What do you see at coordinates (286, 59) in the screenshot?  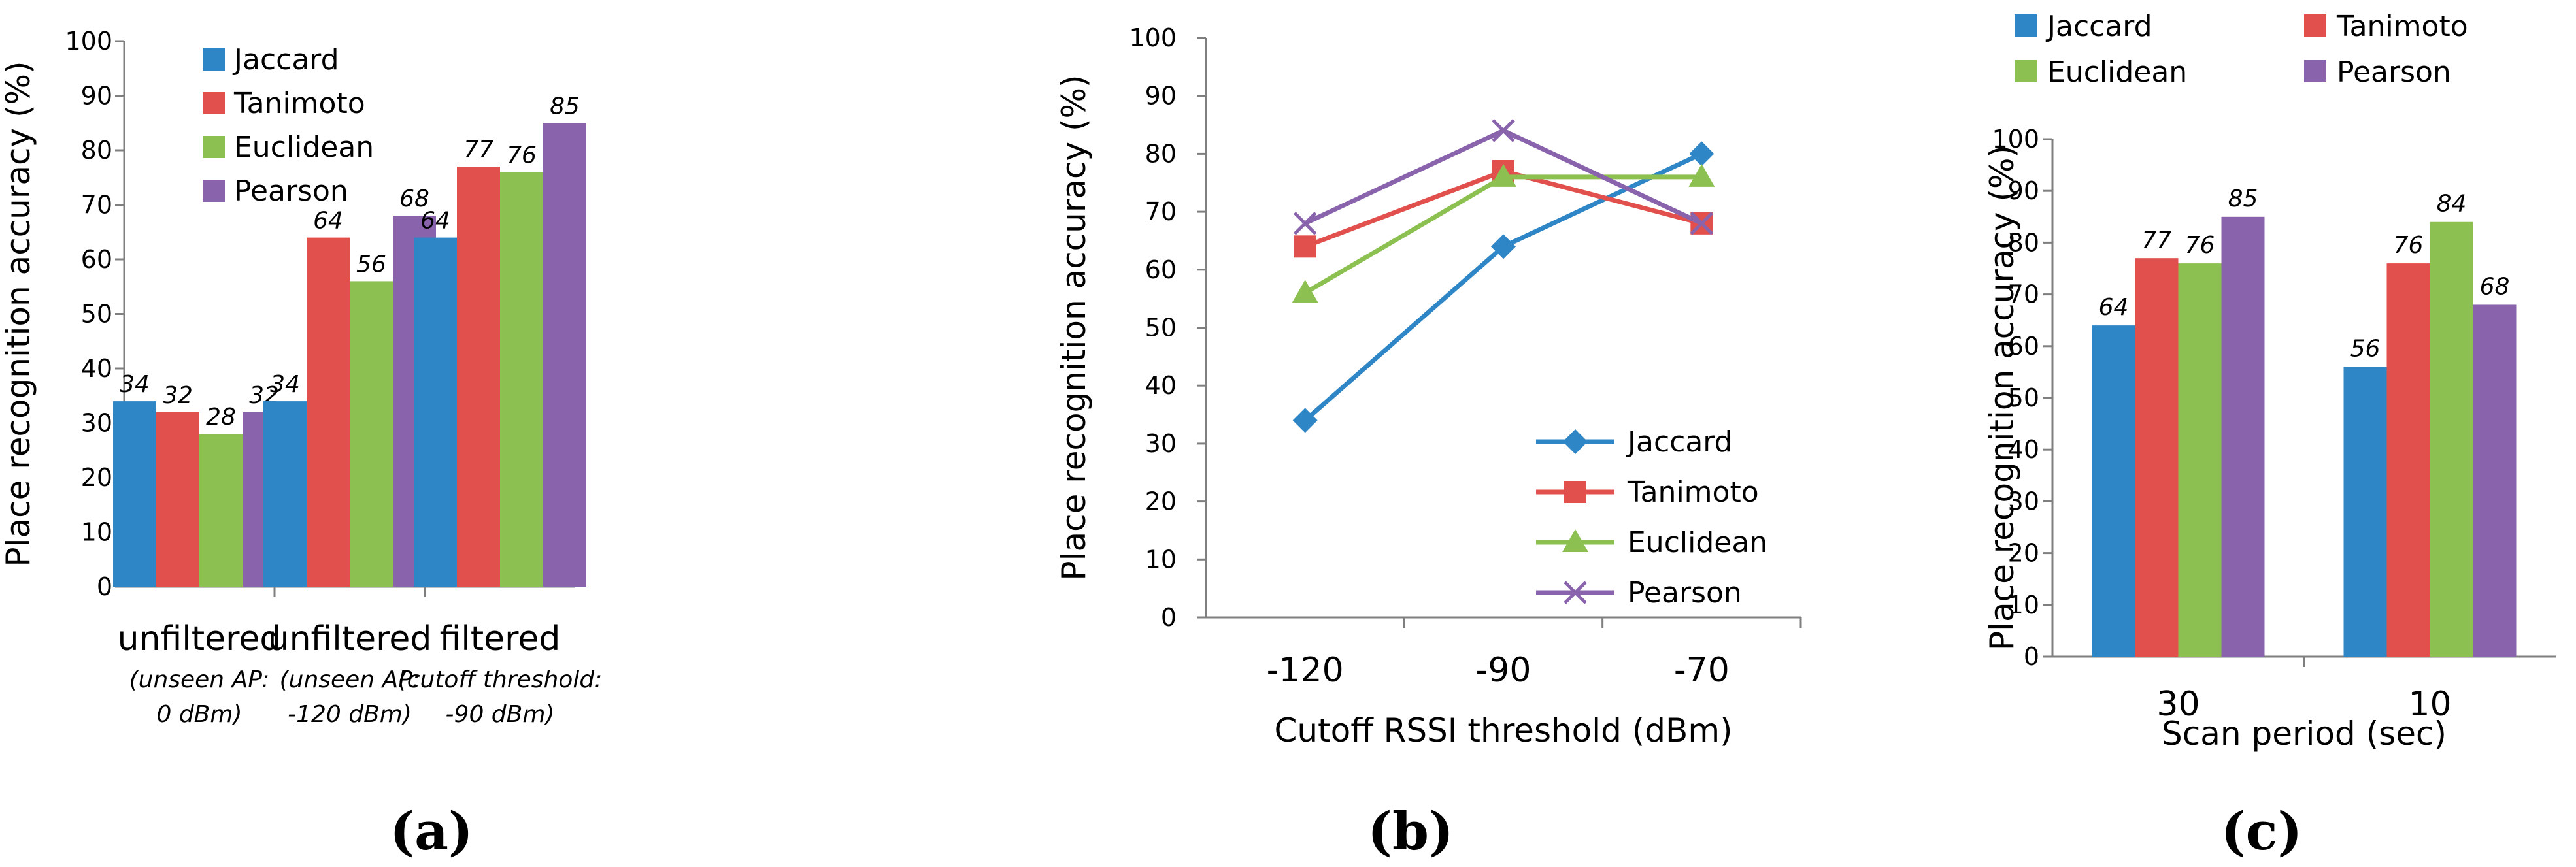 I see `chart-a-legend-label: Jaccard` at bounding box center [286, 59].